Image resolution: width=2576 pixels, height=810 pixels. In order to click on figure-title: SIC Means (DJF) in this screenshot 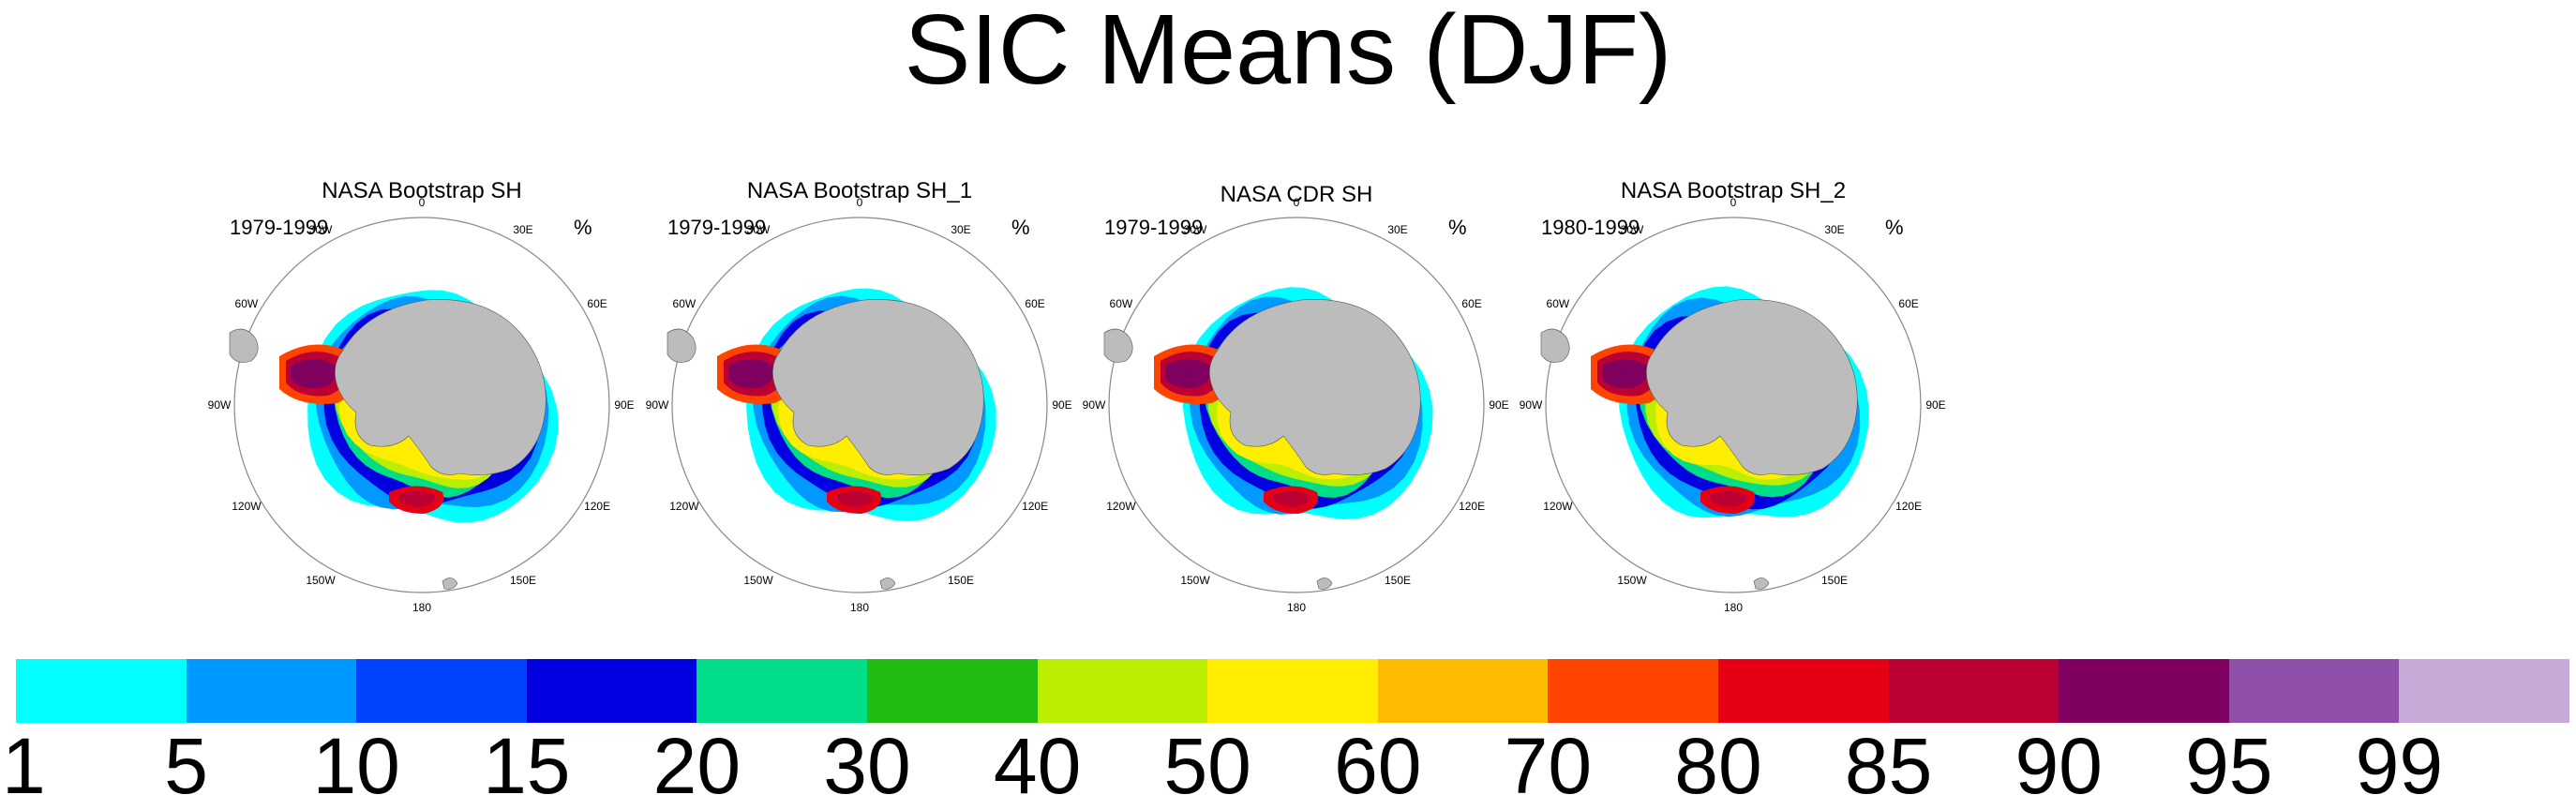, I will do `click(1288, 52)`.